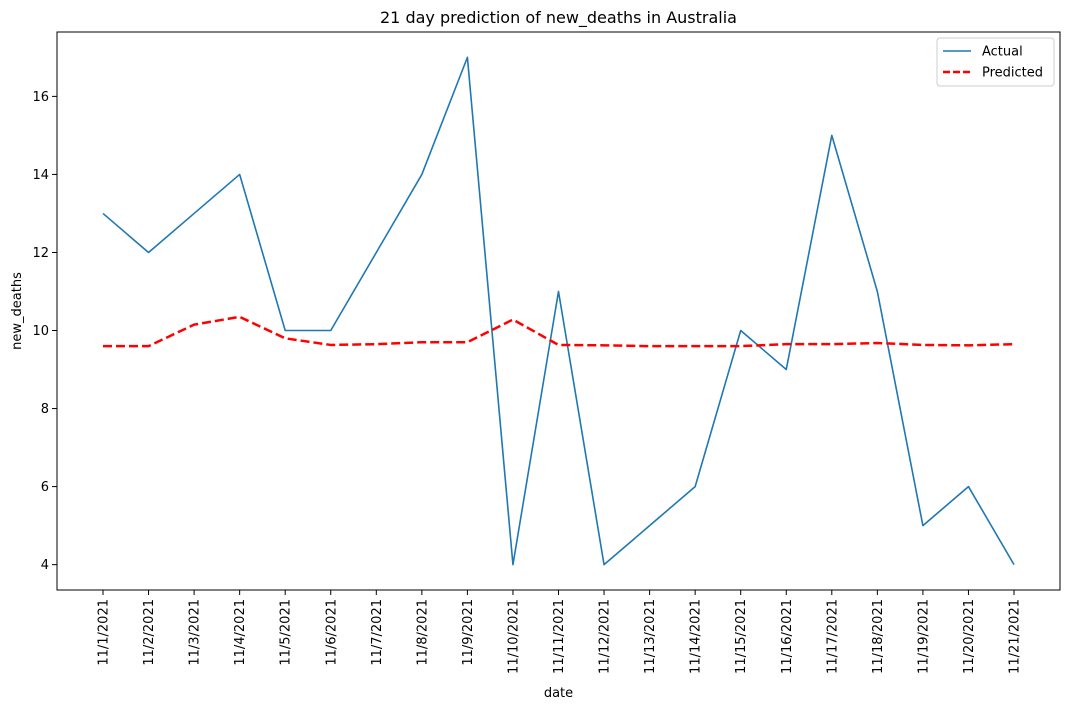 The image size is (1070, 709). I want to click on y-axis: 4 6 8 10 12 14 16, so click(44, 331).